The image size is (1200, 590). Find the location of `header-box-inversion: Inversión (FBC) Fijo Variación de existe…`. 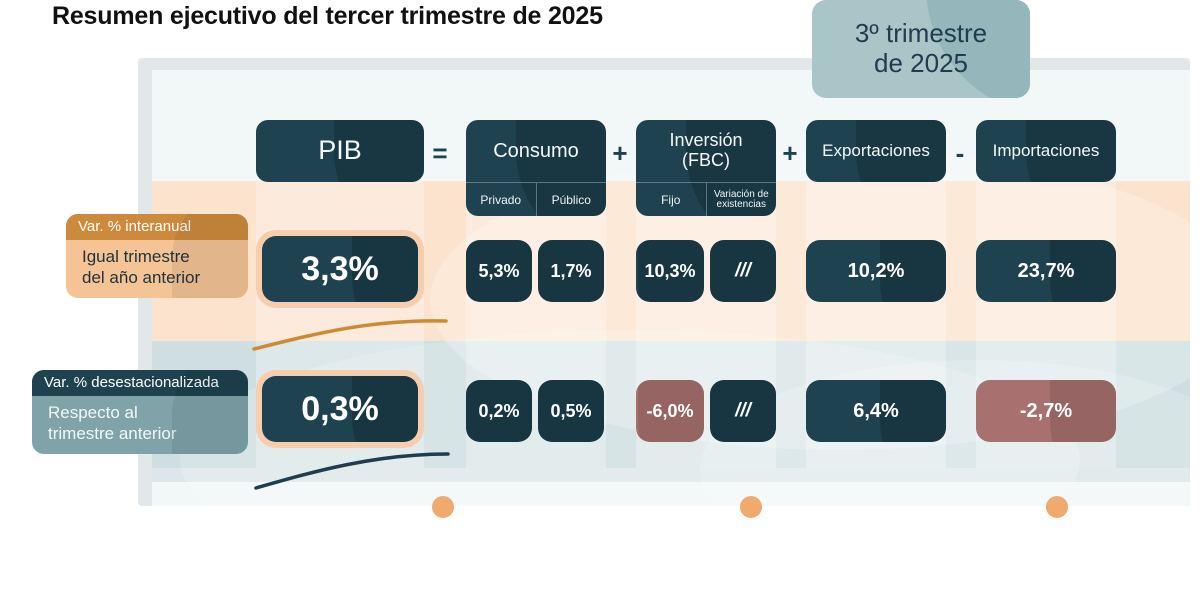

header-box-inversion: Inversión (FBC) Fijo Variación de existe… is located at coordinates (706, 168).